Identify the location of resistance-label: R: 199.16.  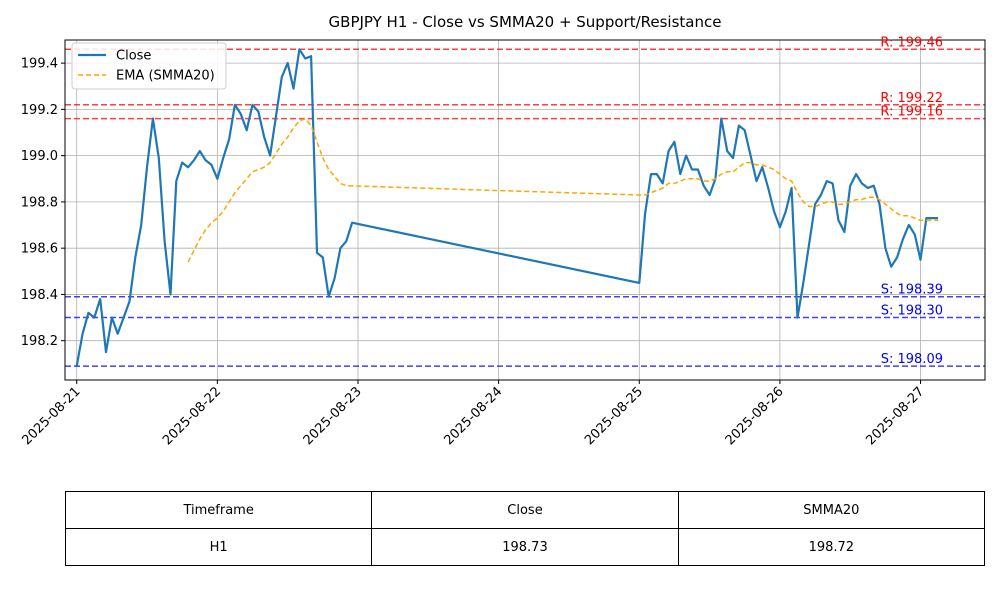
(911, 112).